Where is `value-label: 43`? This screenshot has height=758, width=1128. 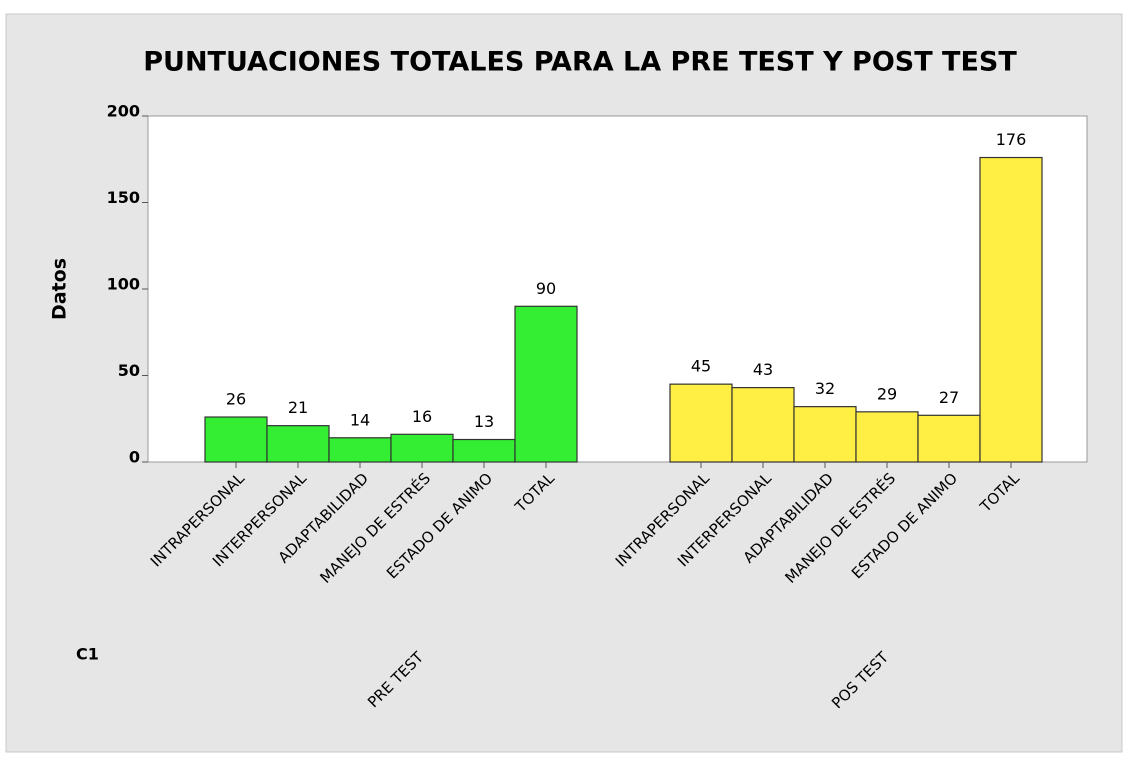 value-label: 43 is located at coordinates (763, 369).